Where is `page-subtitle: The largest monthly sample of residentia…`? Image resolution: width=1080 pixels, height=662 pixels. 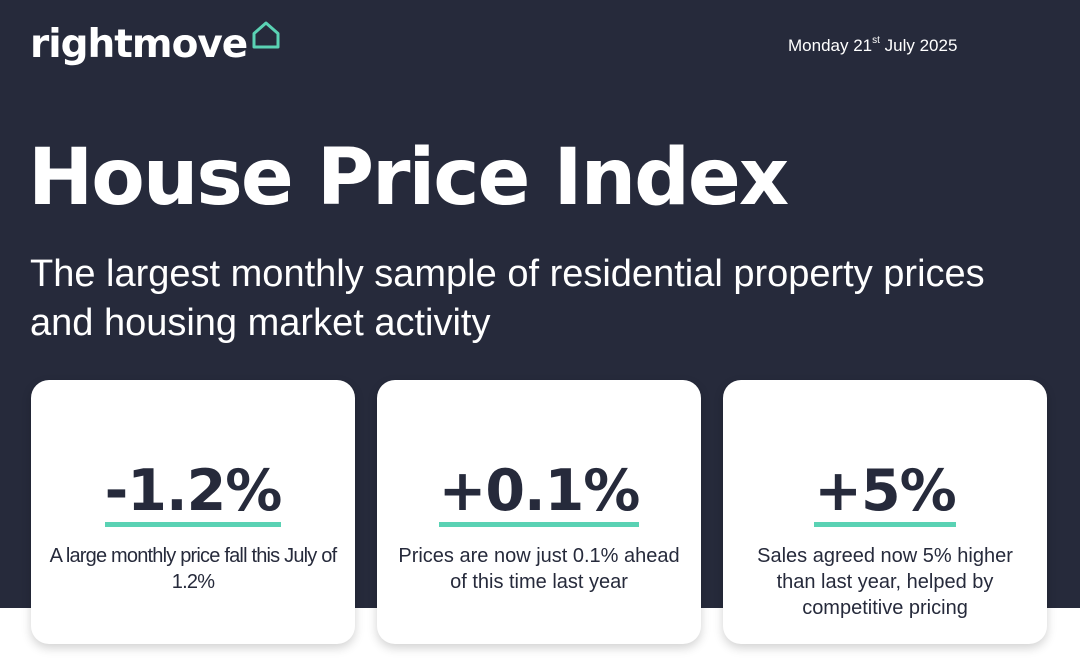 page-subtitle: The largest monthly sample of residentia… is located at coordinates (507, 298).